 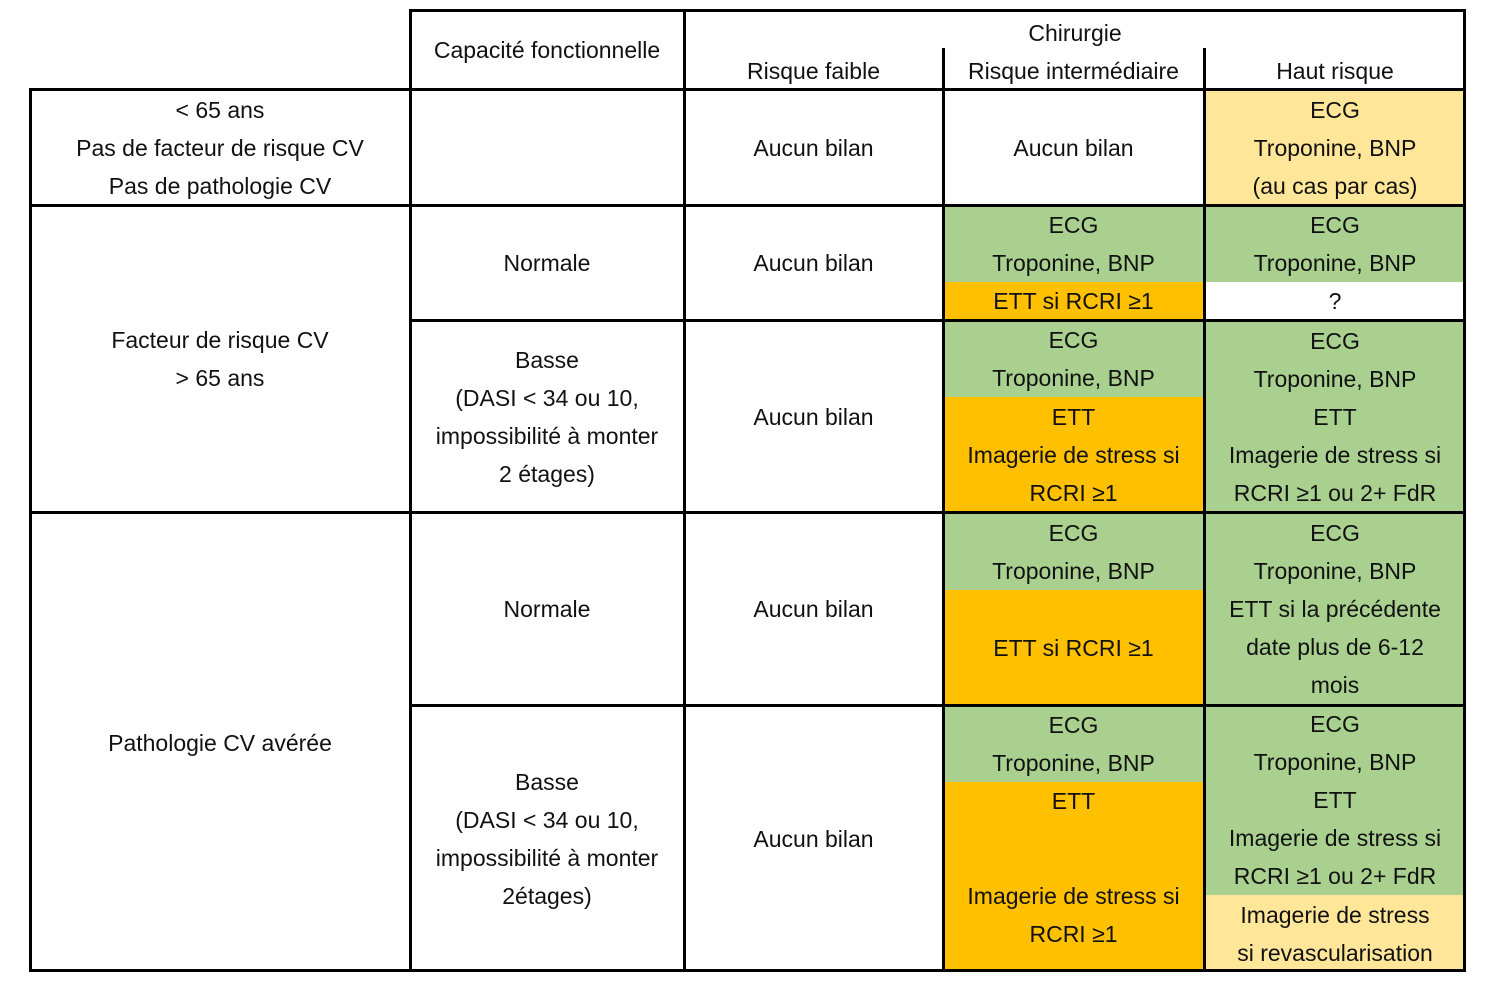 I want to click on header-high-risk: Haut risque, so click(x=1335, y=71).